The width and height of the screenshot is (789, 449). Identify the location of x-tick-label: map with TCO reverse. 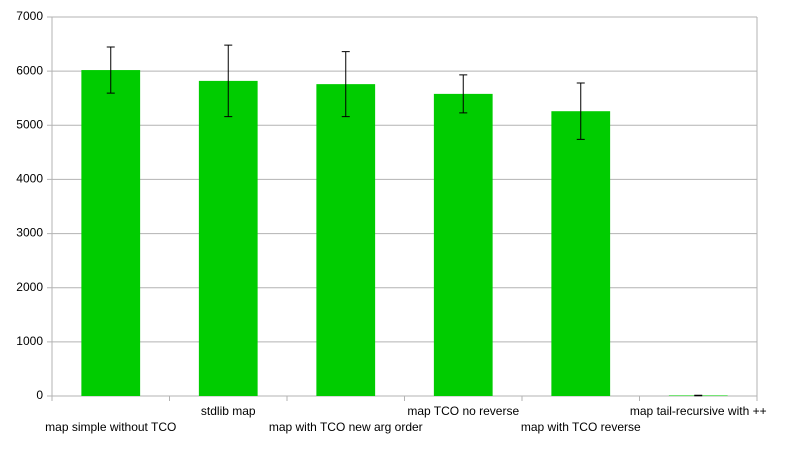
(581, 427).